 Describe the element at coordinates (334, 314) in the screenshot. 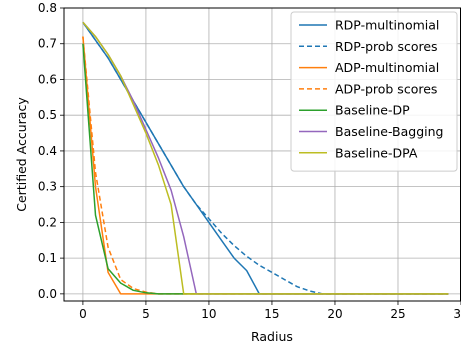

I see `x-tick-label-4: 20` at that location.